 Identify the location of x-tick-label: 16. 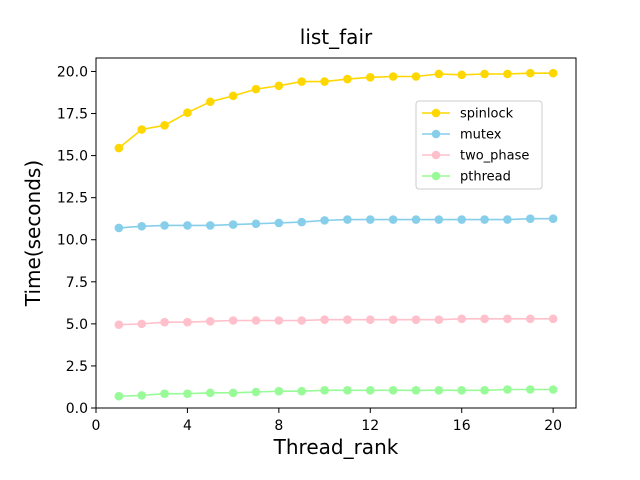
(462, 426).